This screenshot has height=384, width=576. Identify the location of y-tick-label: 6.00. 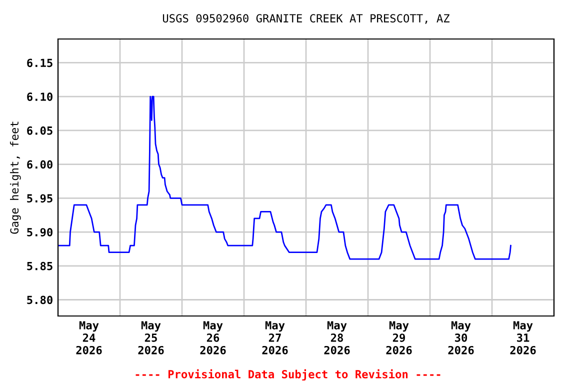
(39, 164).